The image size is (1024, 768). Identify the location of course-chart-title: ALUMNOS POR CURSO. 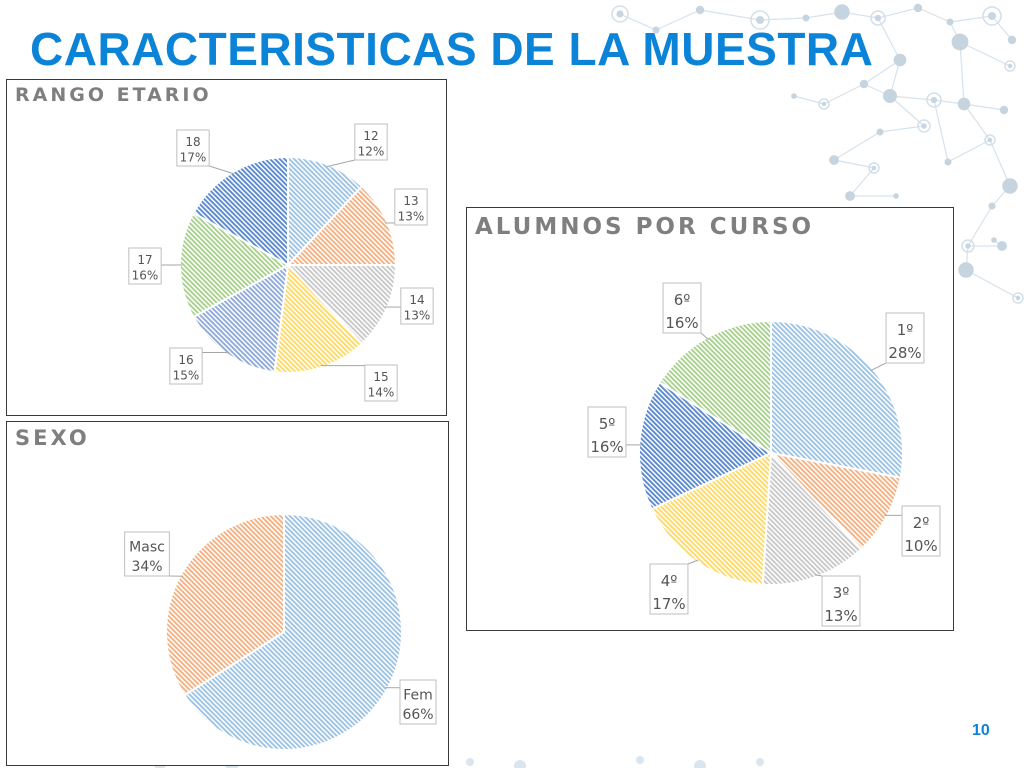
(645, 227).